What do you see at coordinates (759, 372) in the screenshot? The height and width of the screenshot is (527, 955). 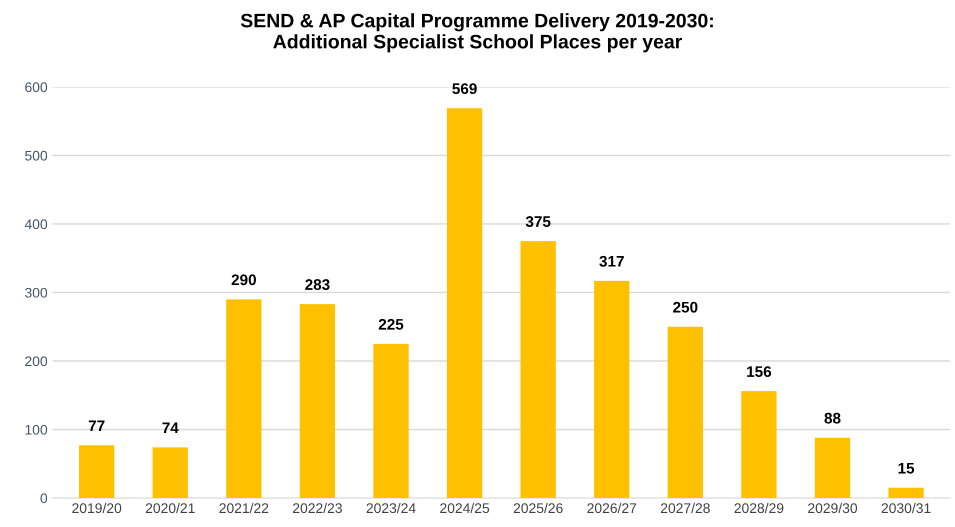 I see `data-label: 156` at bounding box center [759, 372].